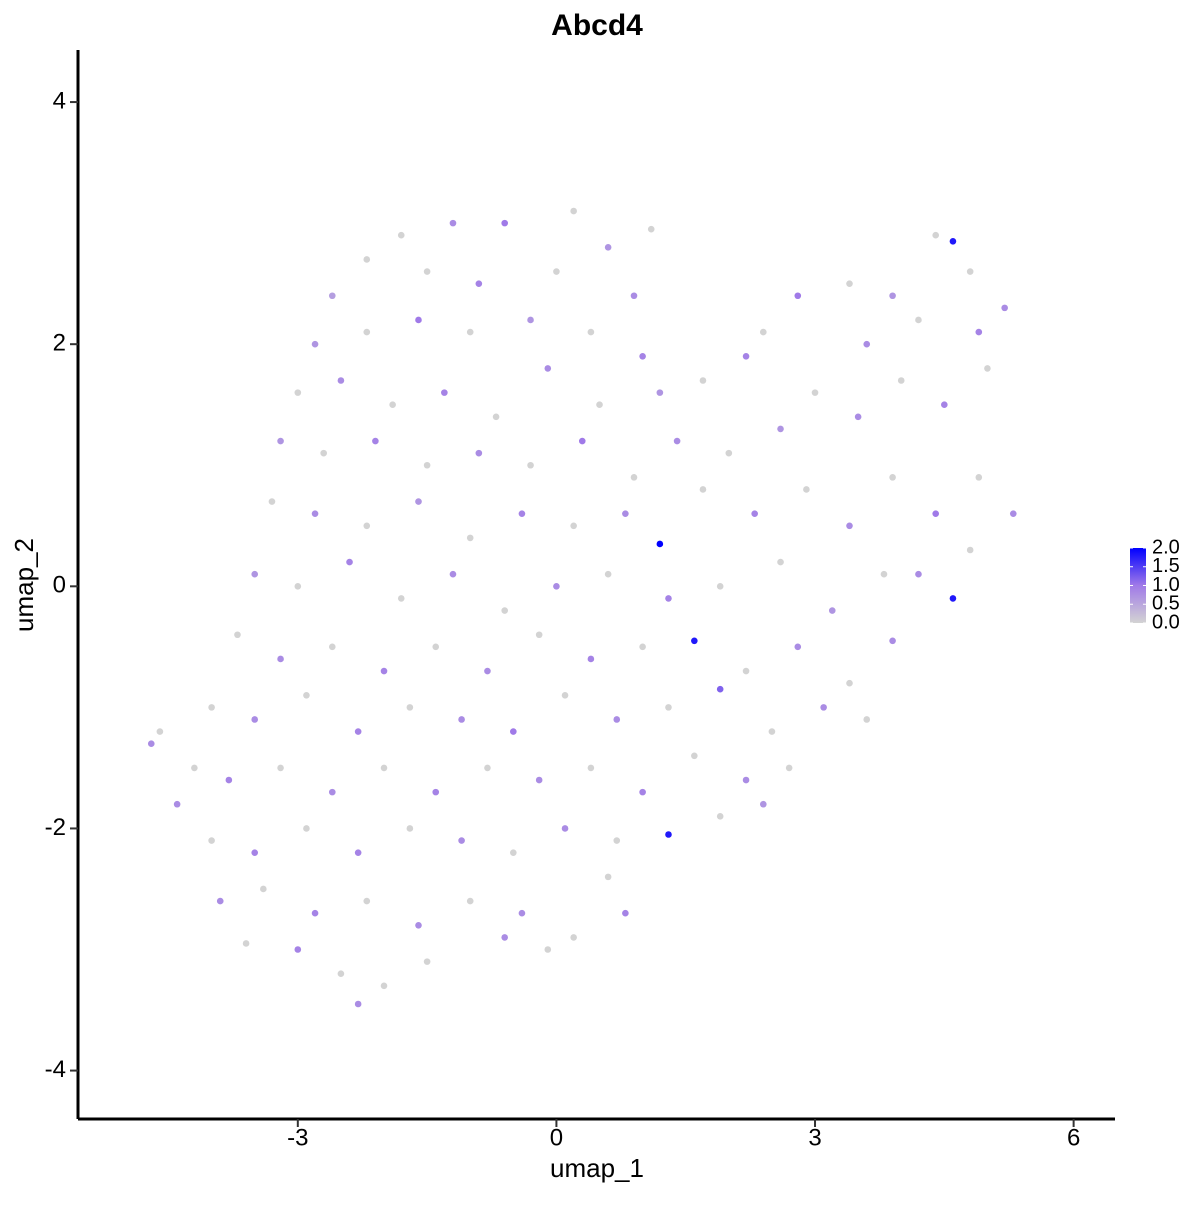 The width and height of the screenshot is (1200, 1205). What do you see at coordinates (24, 585) in the screenshot?
I see `y-axis-label: umap_2` at bounding box center [24, 585].